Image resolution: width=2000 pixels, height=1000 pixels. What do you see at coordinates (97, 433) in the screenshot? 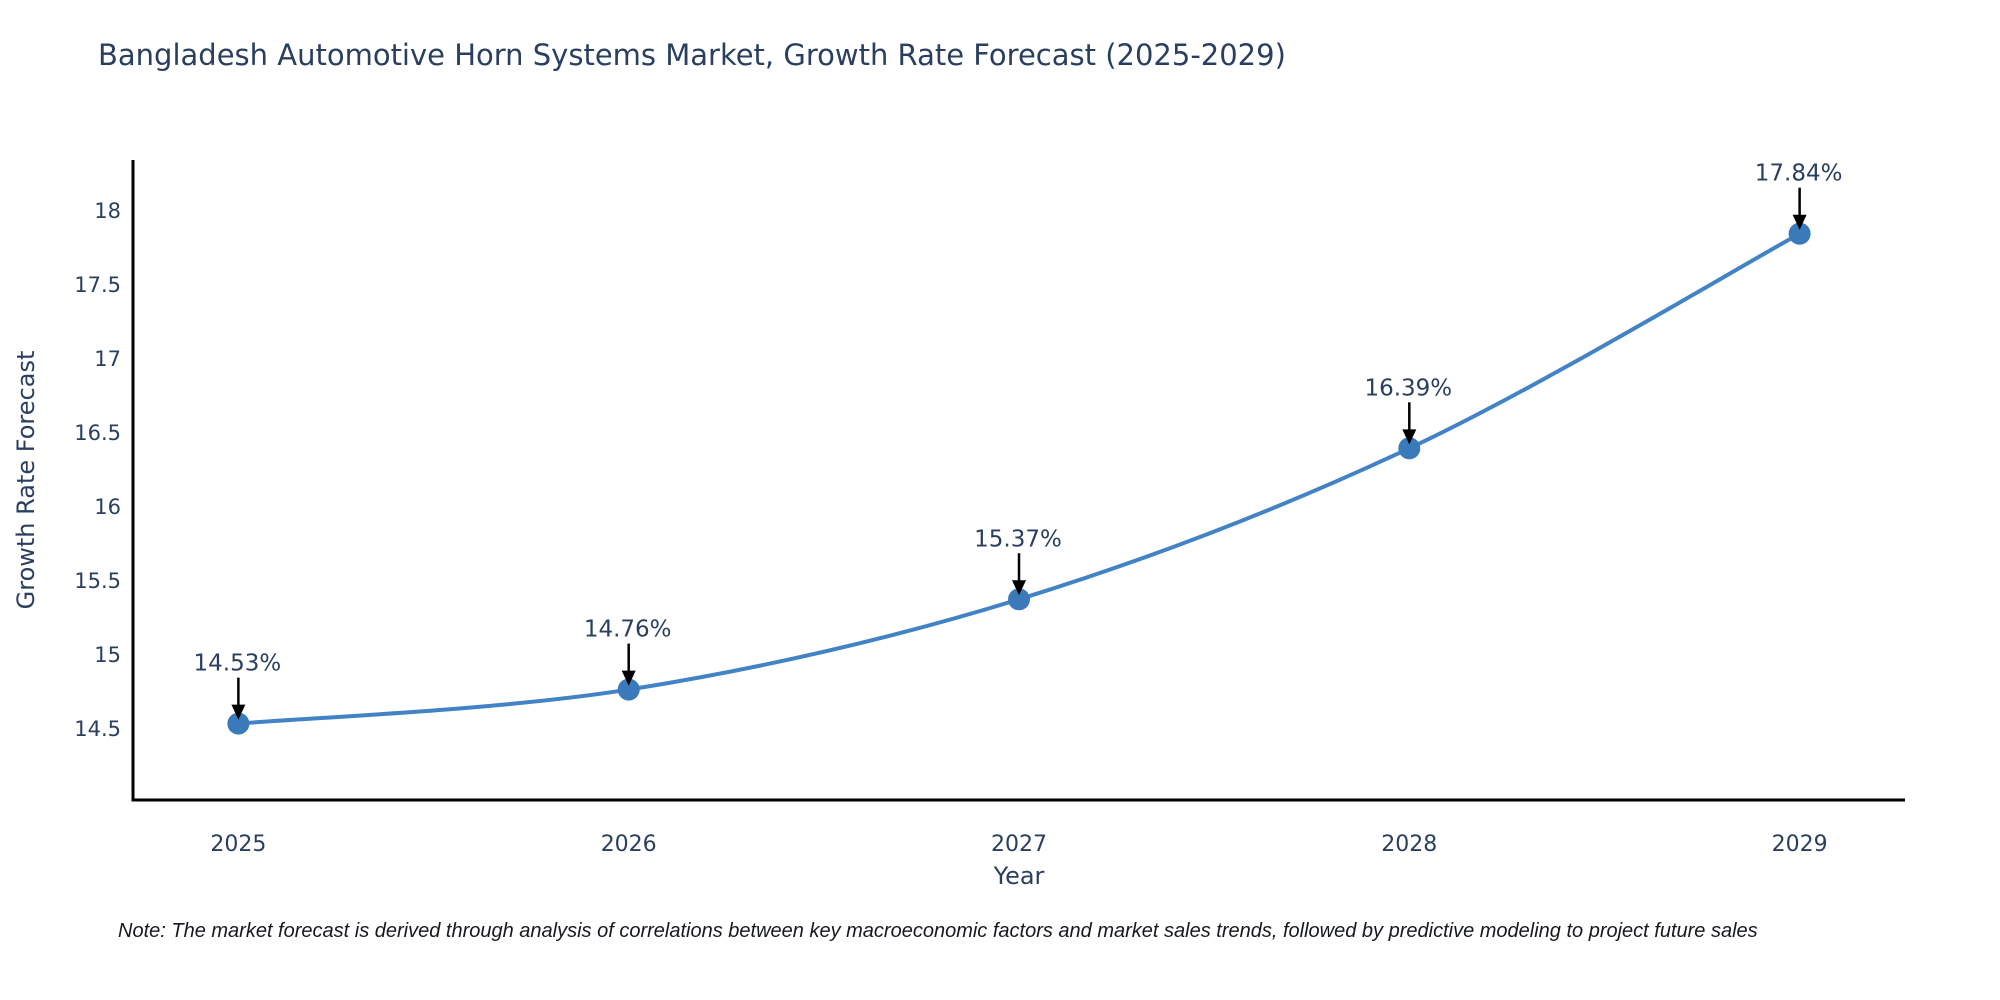
I see `y-tick-label: 16.5` at bounding box center [97, 433].